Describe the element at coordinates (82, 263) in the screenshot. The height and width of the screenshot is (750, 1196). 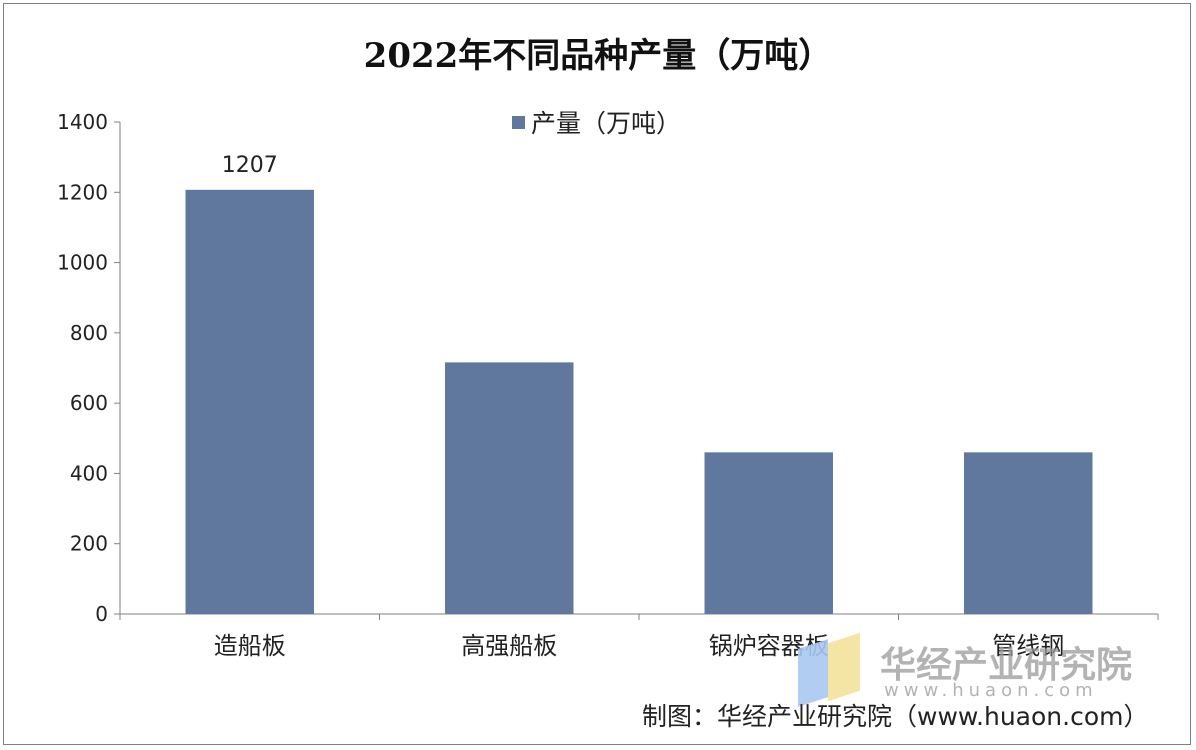
I see `y-tick-label: 1000` at that location.